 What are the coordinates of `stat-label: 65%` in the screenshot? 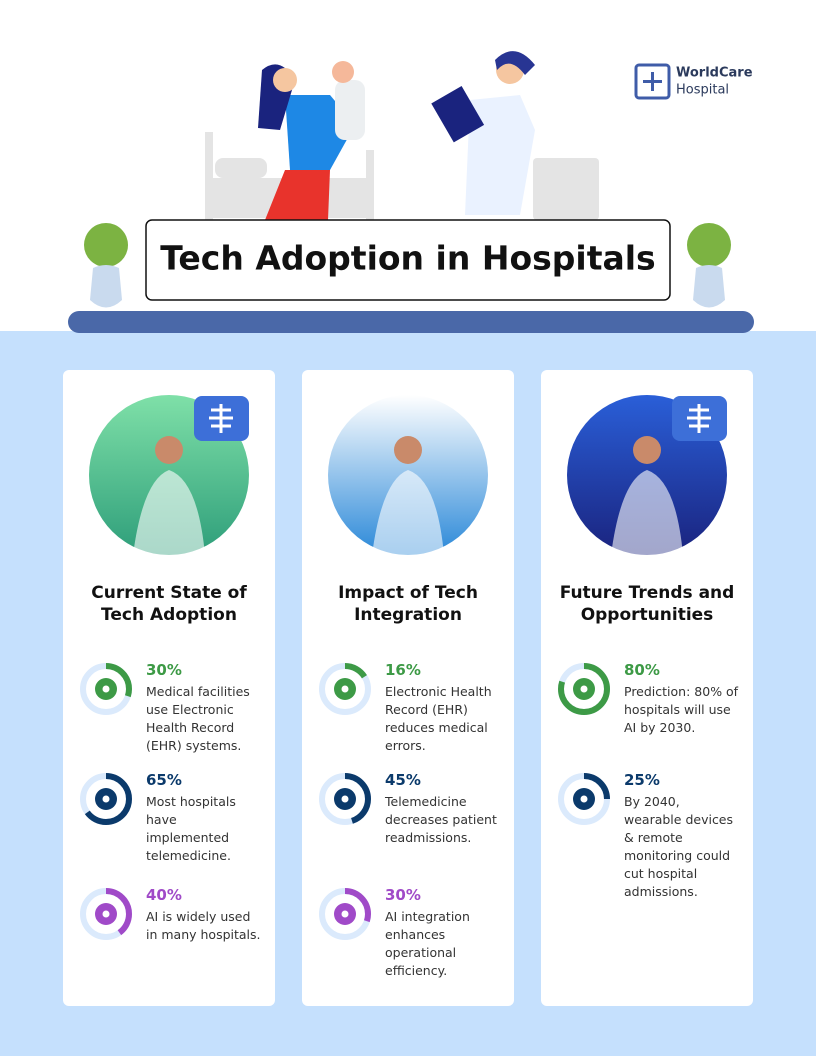 It's located at (164, 780).